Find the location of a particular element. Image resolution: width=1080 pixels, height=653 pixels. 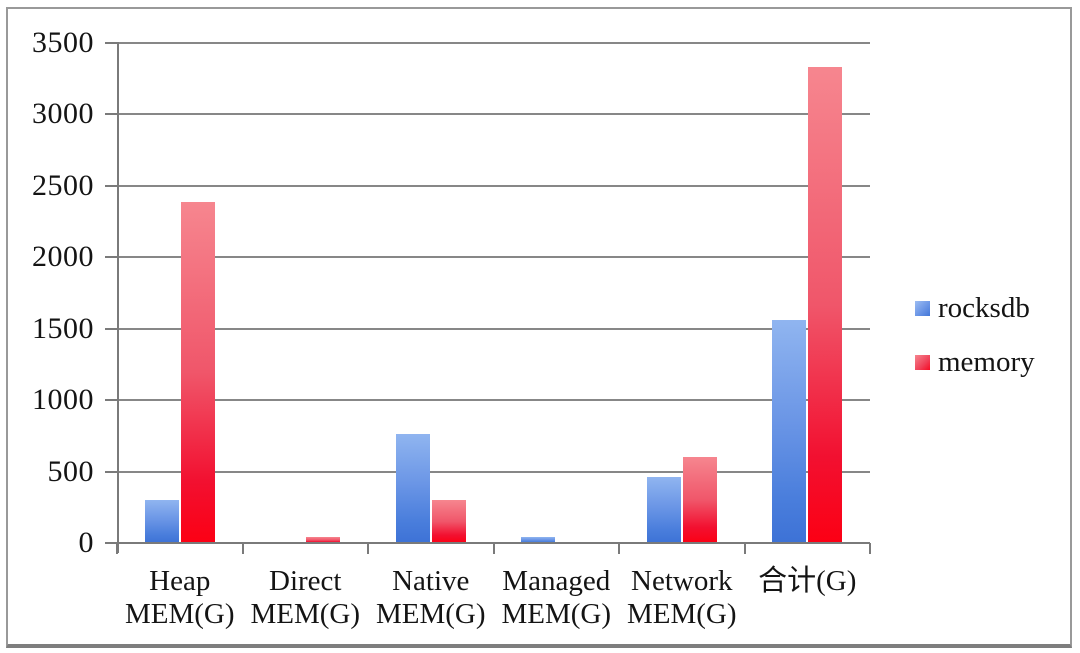

legend-label-memory: memory is located at coordinates (986, 362).